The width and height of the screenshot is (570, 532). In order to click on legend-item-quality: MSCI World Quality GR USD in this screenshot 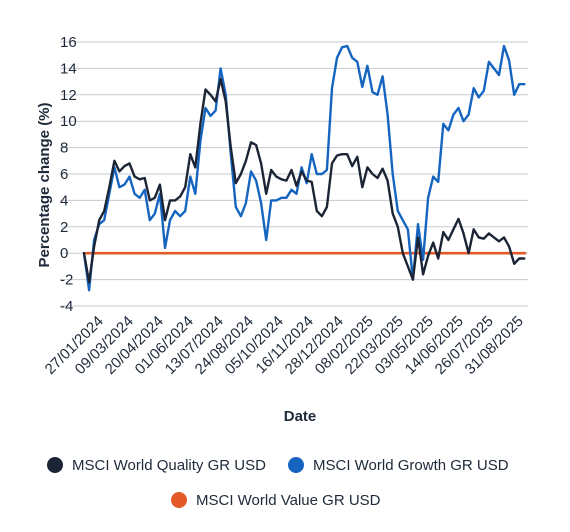, I will do `click(156, 465)`.